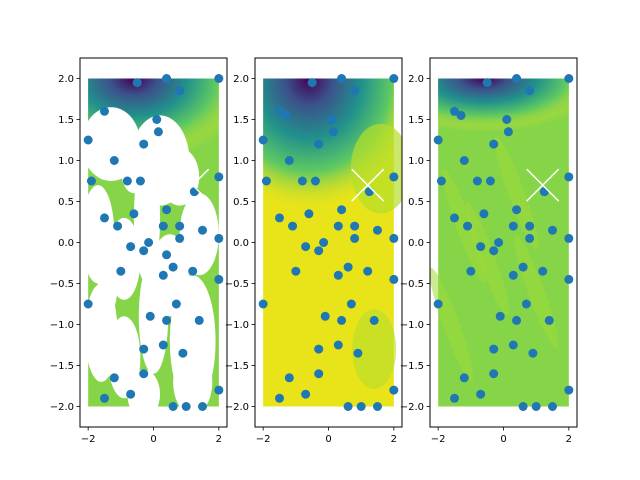 The height and width of the screenshot is (480, 640). I want to click on y-tick-label: 0.5, so click(241, 202).